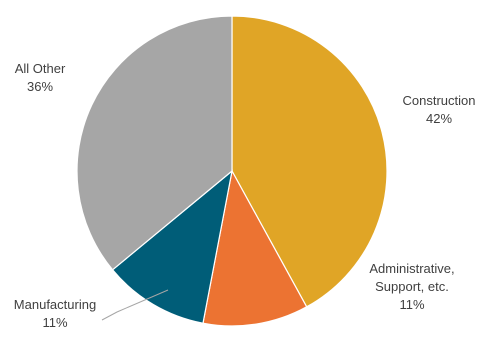 This screenshot has height=337, width=483. What do you see at coordinates (40, 86) in the screenshot?
I see `data-label-value: 36%` at bounding box center [40, 86].